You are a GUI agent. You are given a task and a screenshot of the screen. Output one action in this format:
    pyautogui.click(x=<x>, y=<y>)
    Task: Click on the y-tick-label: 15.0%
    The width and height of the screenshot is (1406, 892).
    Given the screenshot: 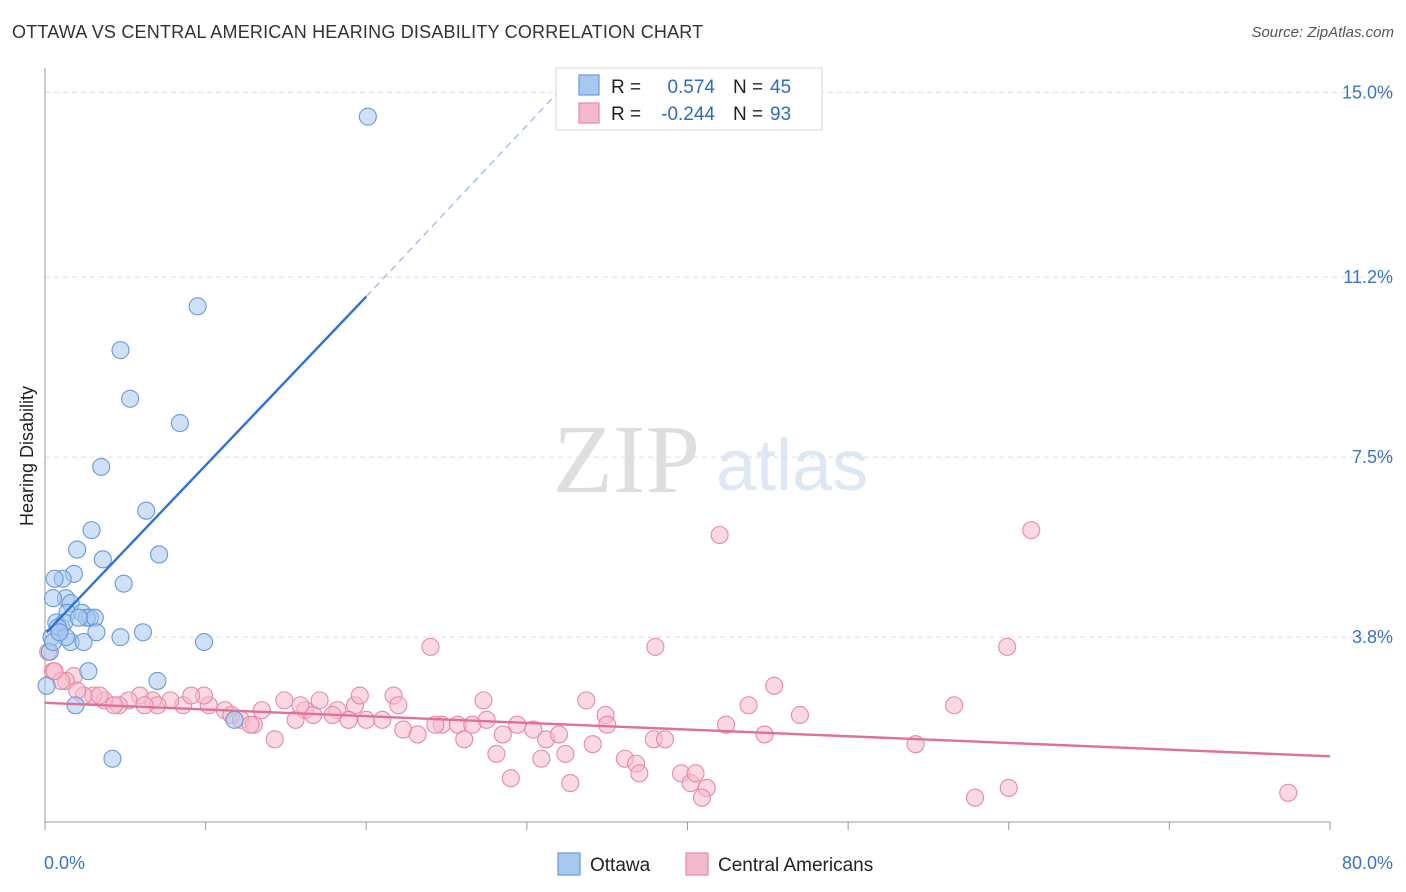 What is the action you would take?
    pyautogui.click(x=1367, y=92)
    